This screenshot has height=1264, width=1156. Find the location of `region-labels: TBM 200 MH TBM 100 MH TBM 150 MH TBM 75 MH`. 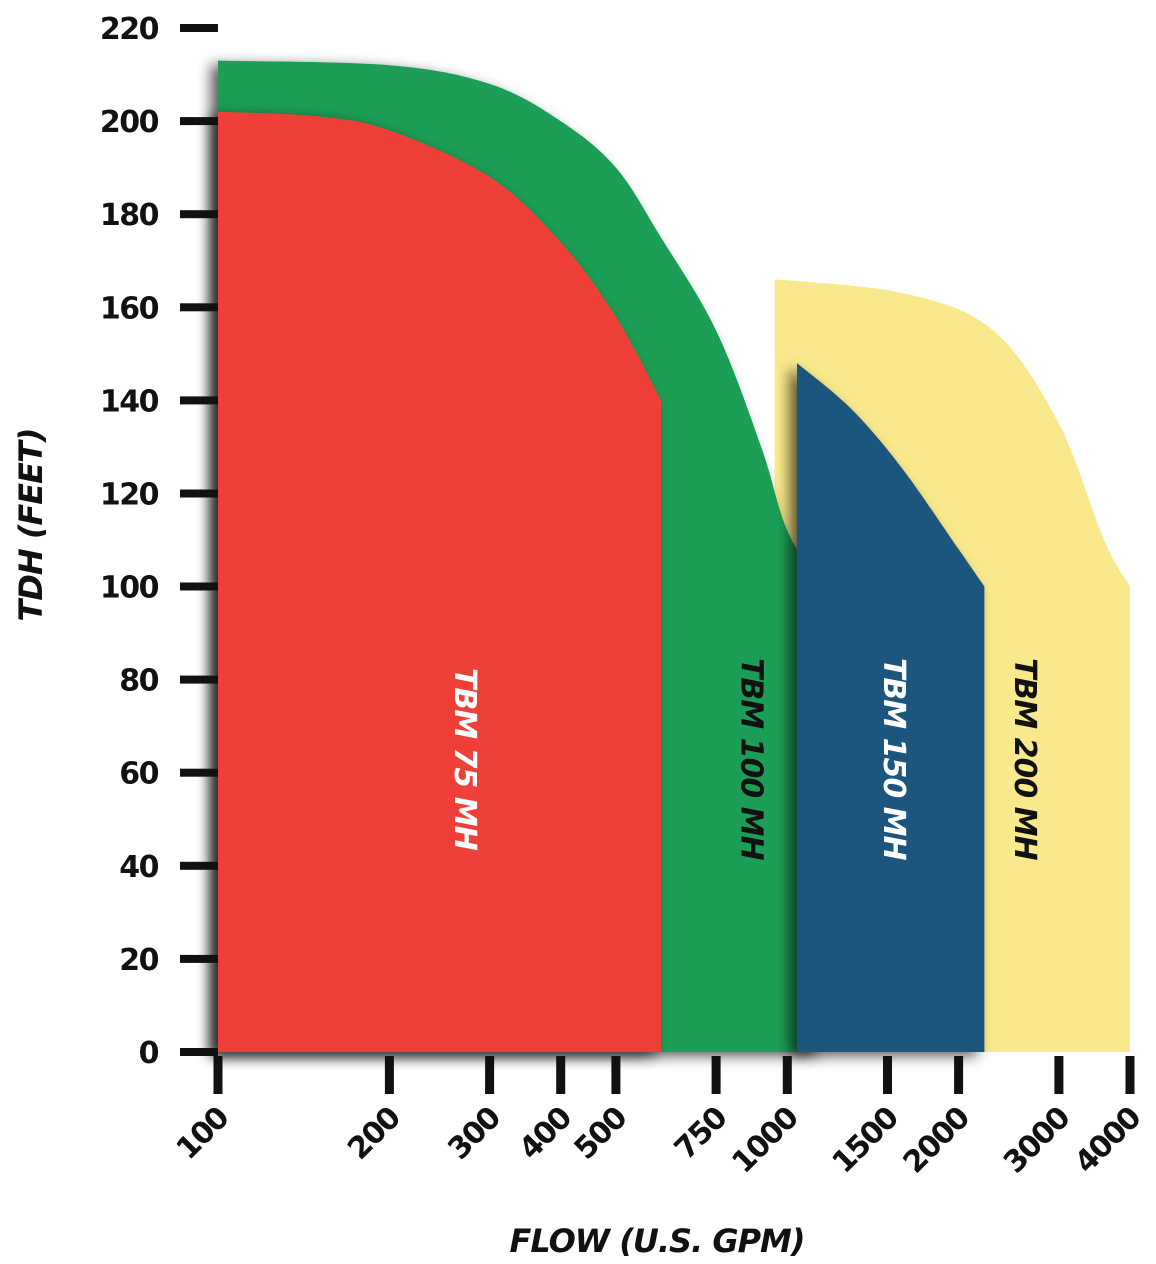

region-labels: TBM 200 MH TBM 100 MH TBM 150 MH TBM 75 MH is located at coordinates (744, 759).